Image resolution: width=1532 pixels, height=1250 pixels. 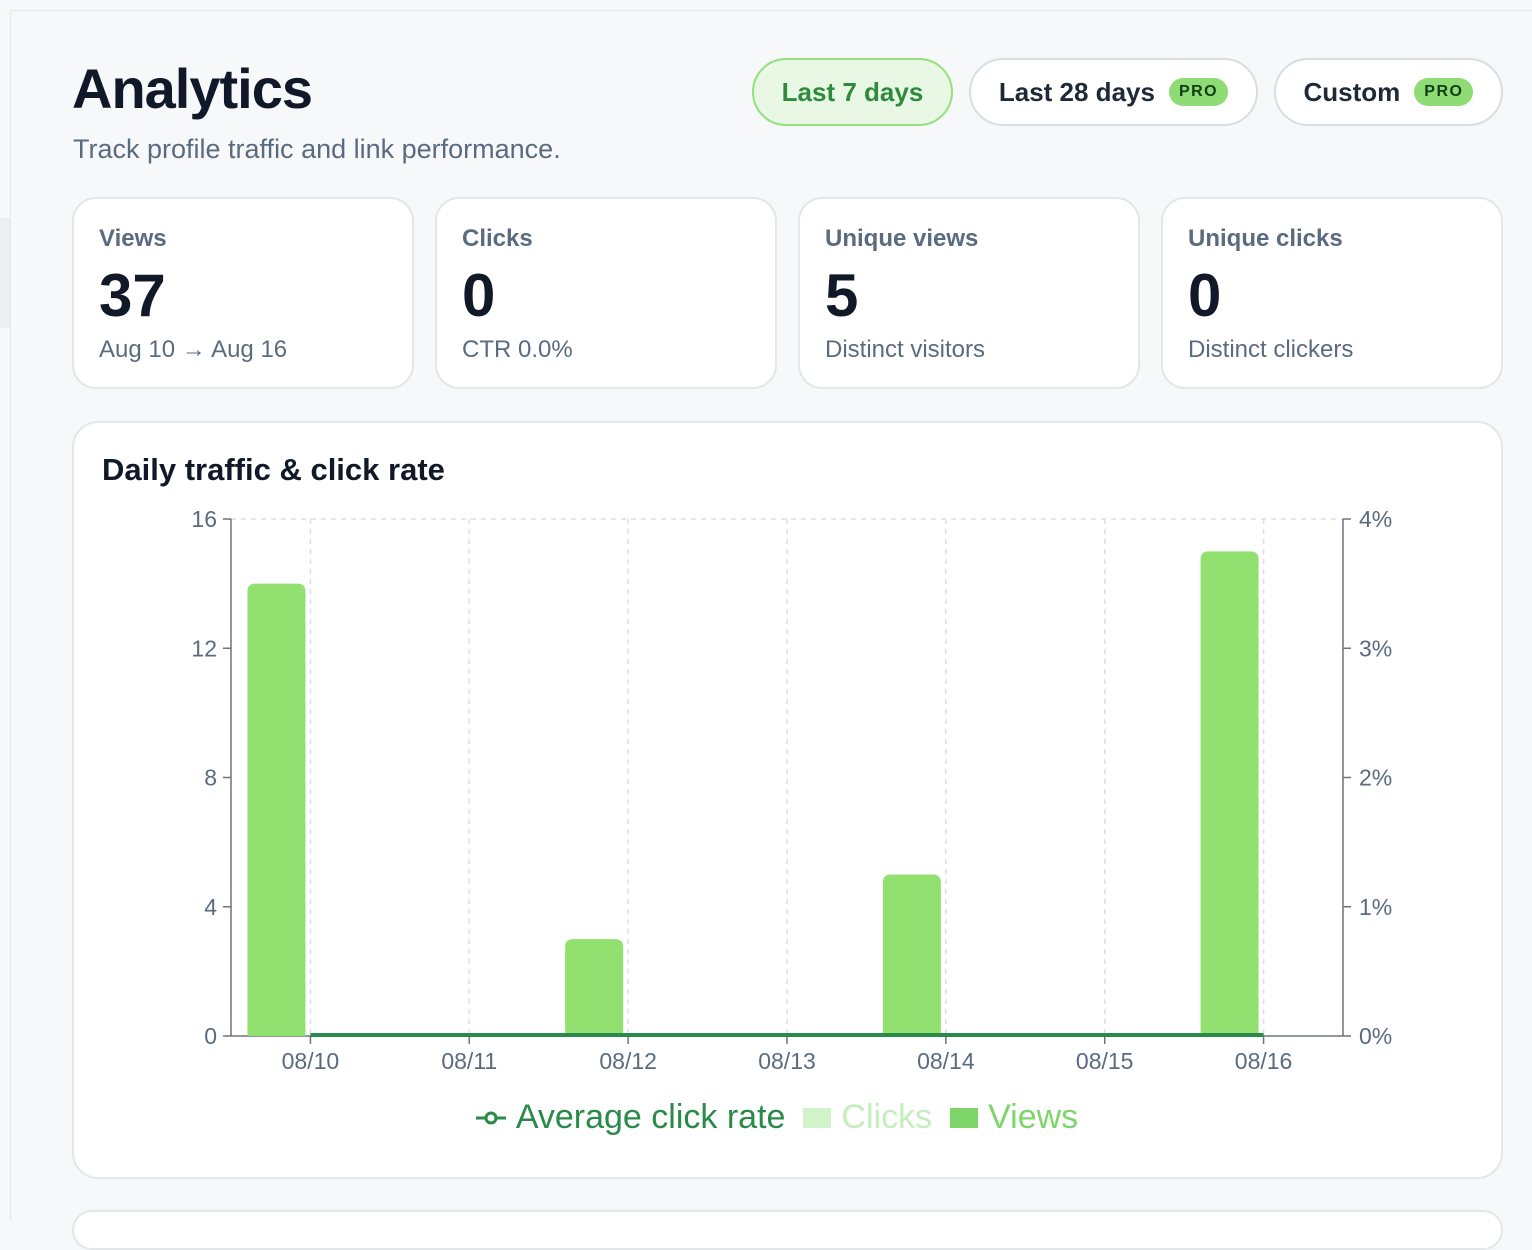 What do you see at coordinates (243, 293) in the screenshot?
I see `stat-card-views: Views 37 Aug 10 → Aug 16` at bounding box center [243, 293].